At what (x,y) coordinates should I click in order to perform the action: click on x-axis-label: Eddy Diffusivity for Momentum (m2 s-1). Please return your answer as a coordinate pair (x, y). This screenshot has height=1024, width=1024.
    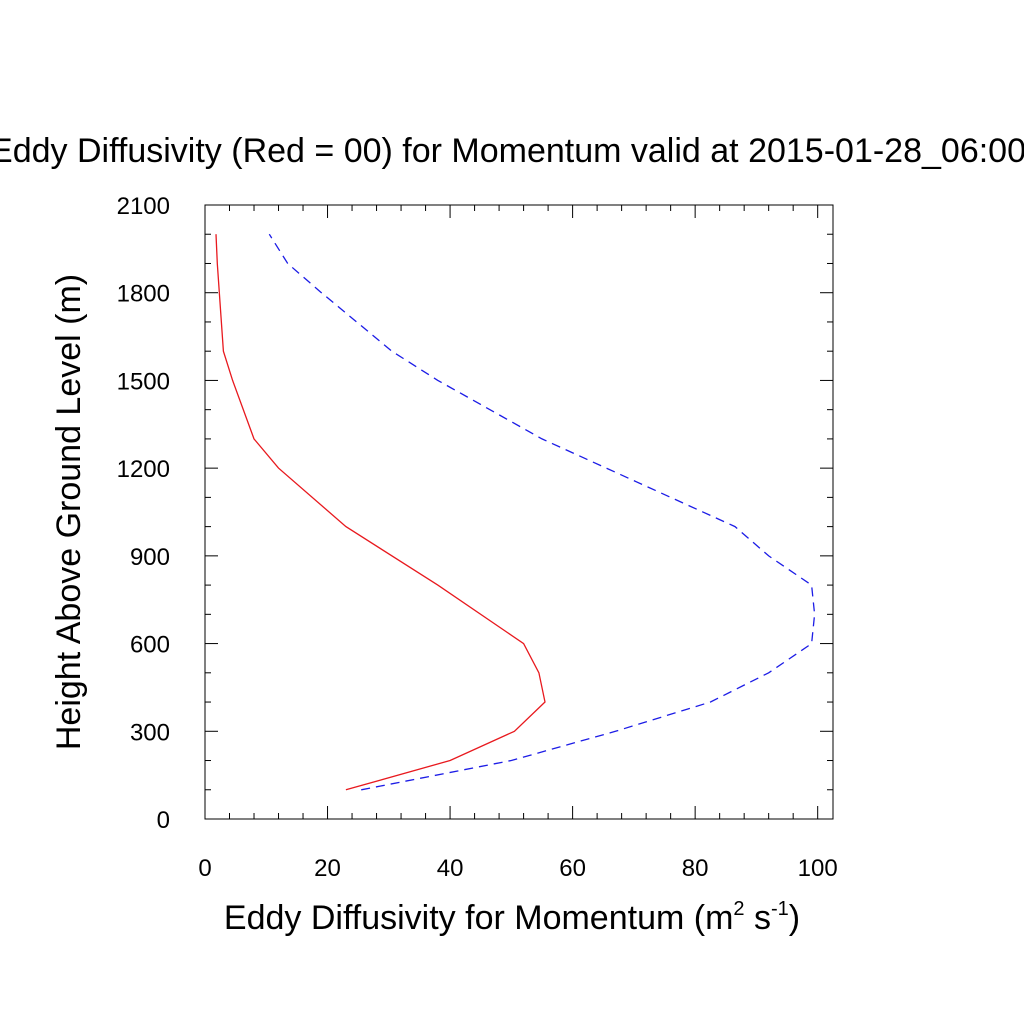
    Looking at the image, I should click on (512, 917).